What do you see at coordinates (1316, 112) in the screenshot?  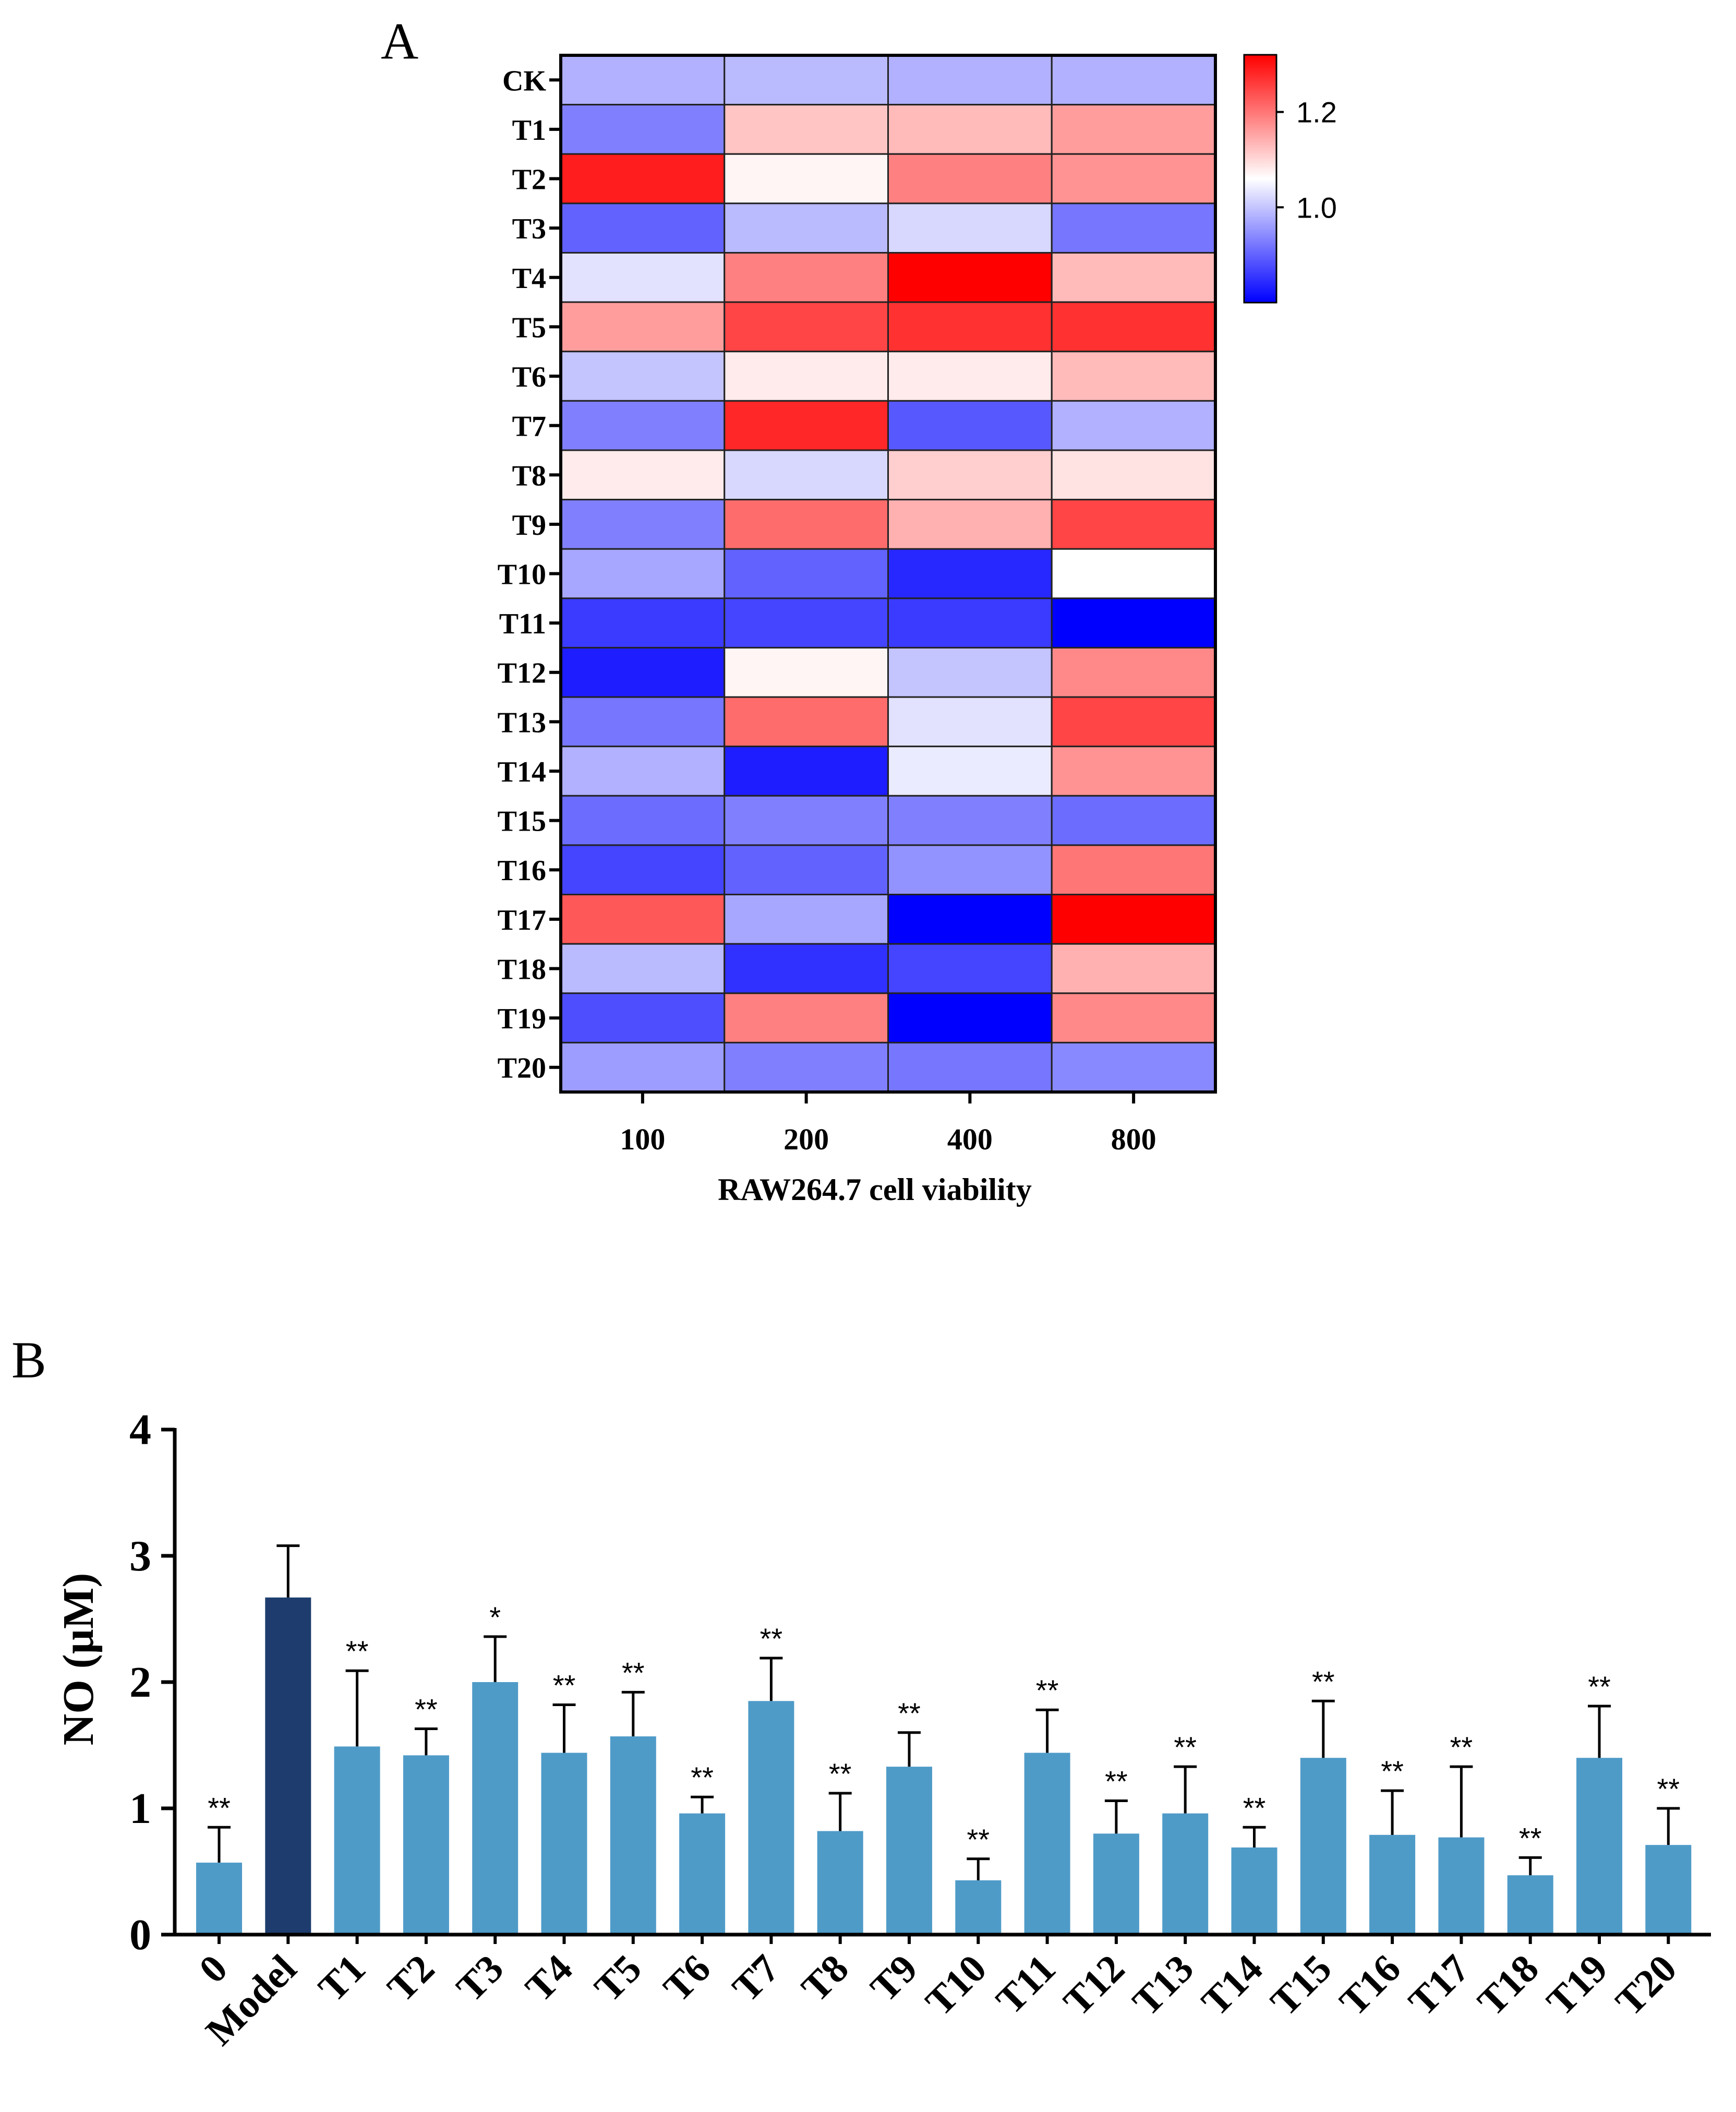 I see `colorbar-tick-label: 1.2` at bounding box center [1316, 112].